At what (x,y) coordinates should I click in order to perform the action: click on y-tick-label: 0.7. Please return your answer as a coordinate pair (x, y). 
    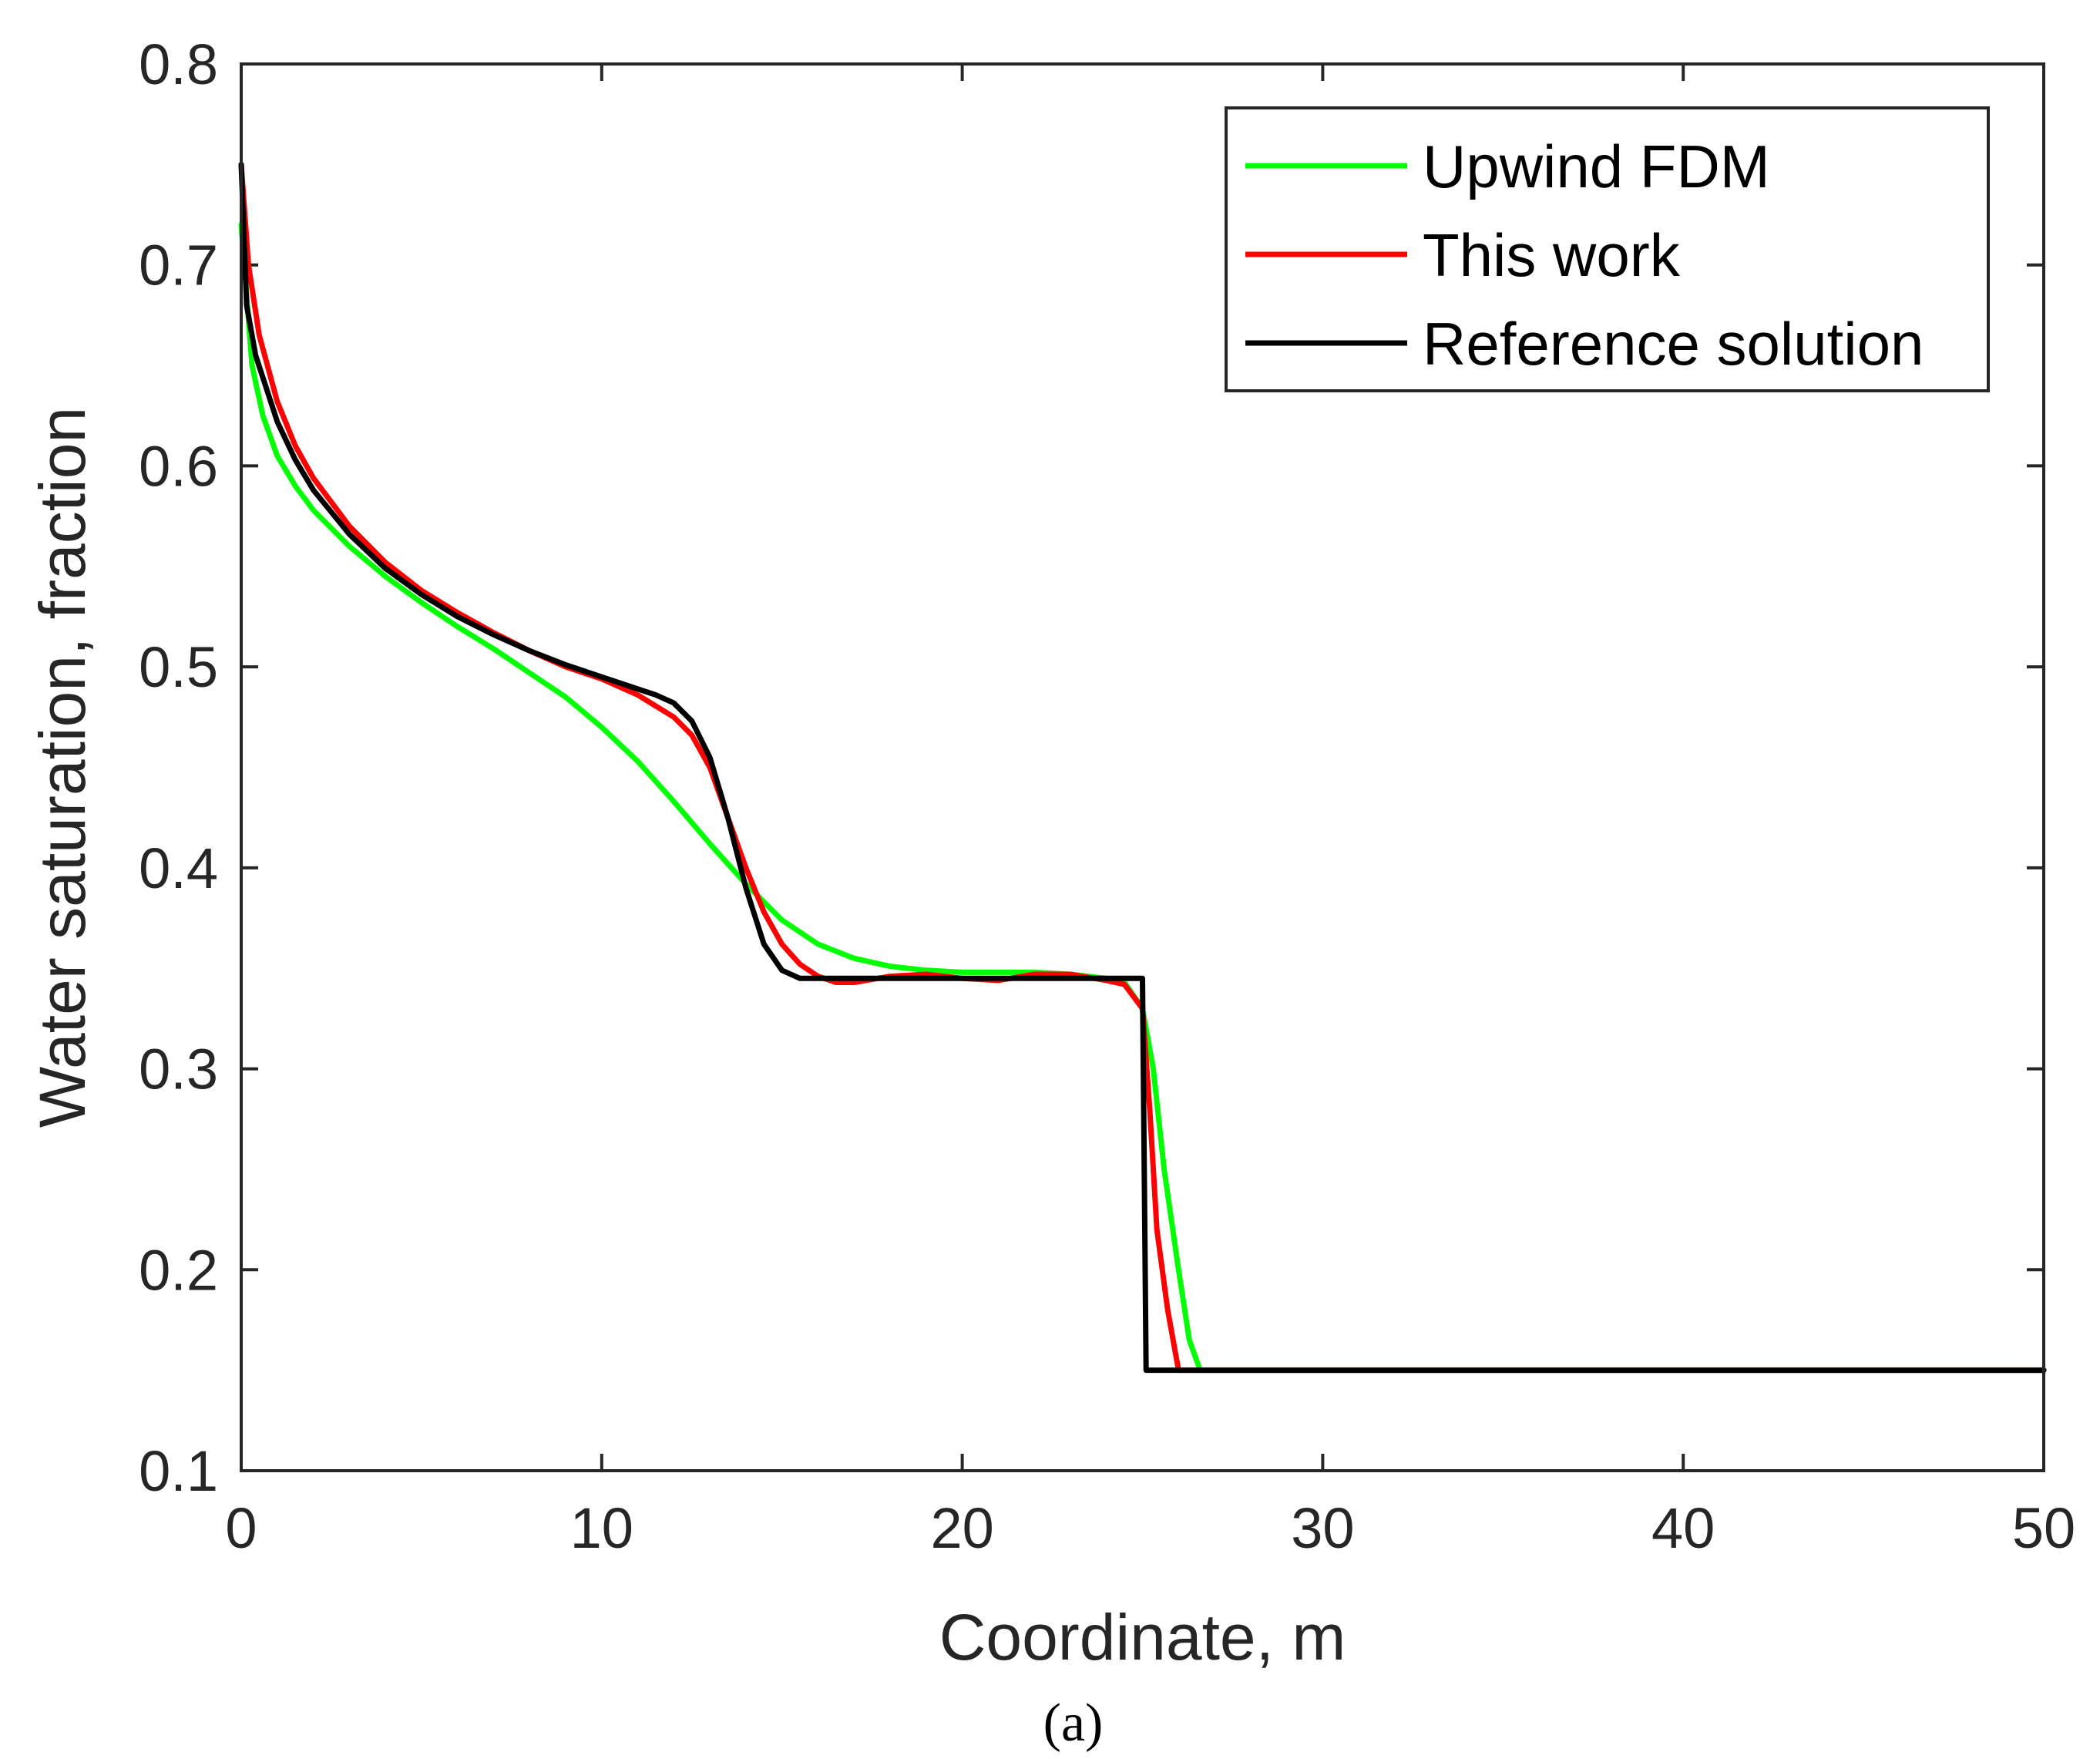
    Looking at the image, I should click on (178, 266).